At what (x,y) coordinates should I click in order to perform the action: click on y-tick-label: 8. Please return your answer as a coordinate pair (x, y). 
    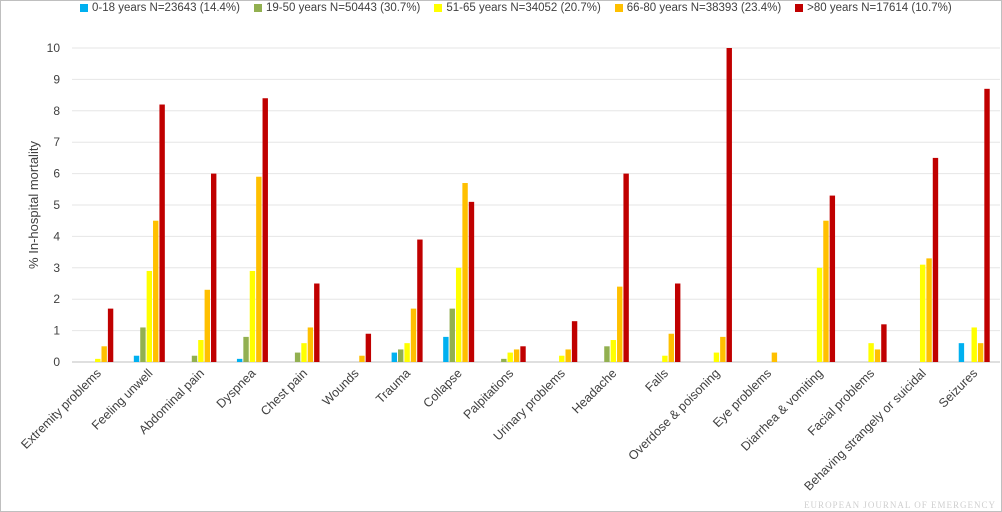
    Looking at the image, I should click on (56, 111).